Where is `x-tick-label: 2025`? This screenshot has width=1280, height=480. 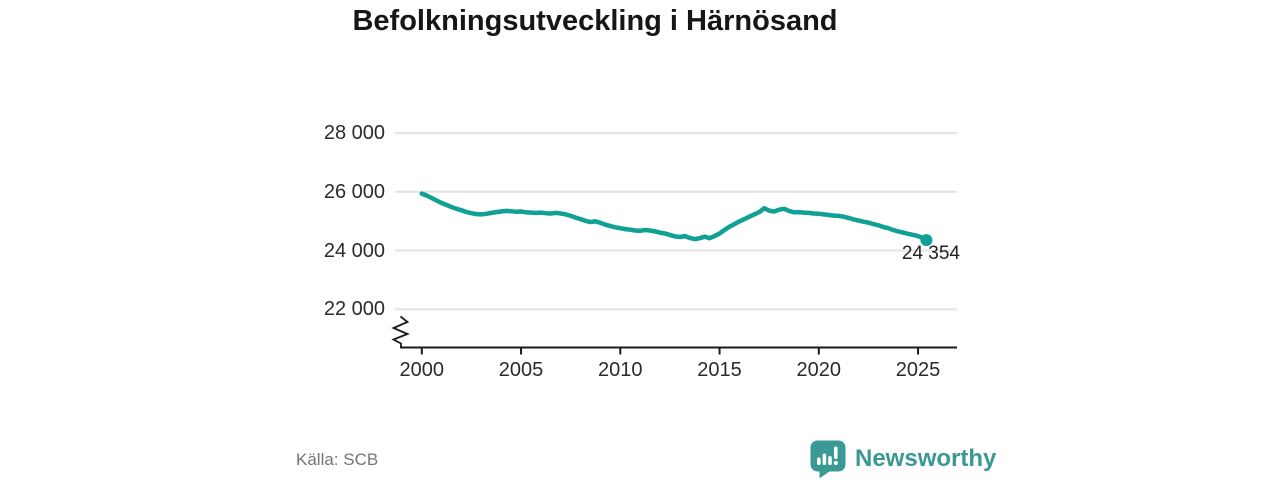
x-tick-label: 2025 is located at coordinates (918, 370).